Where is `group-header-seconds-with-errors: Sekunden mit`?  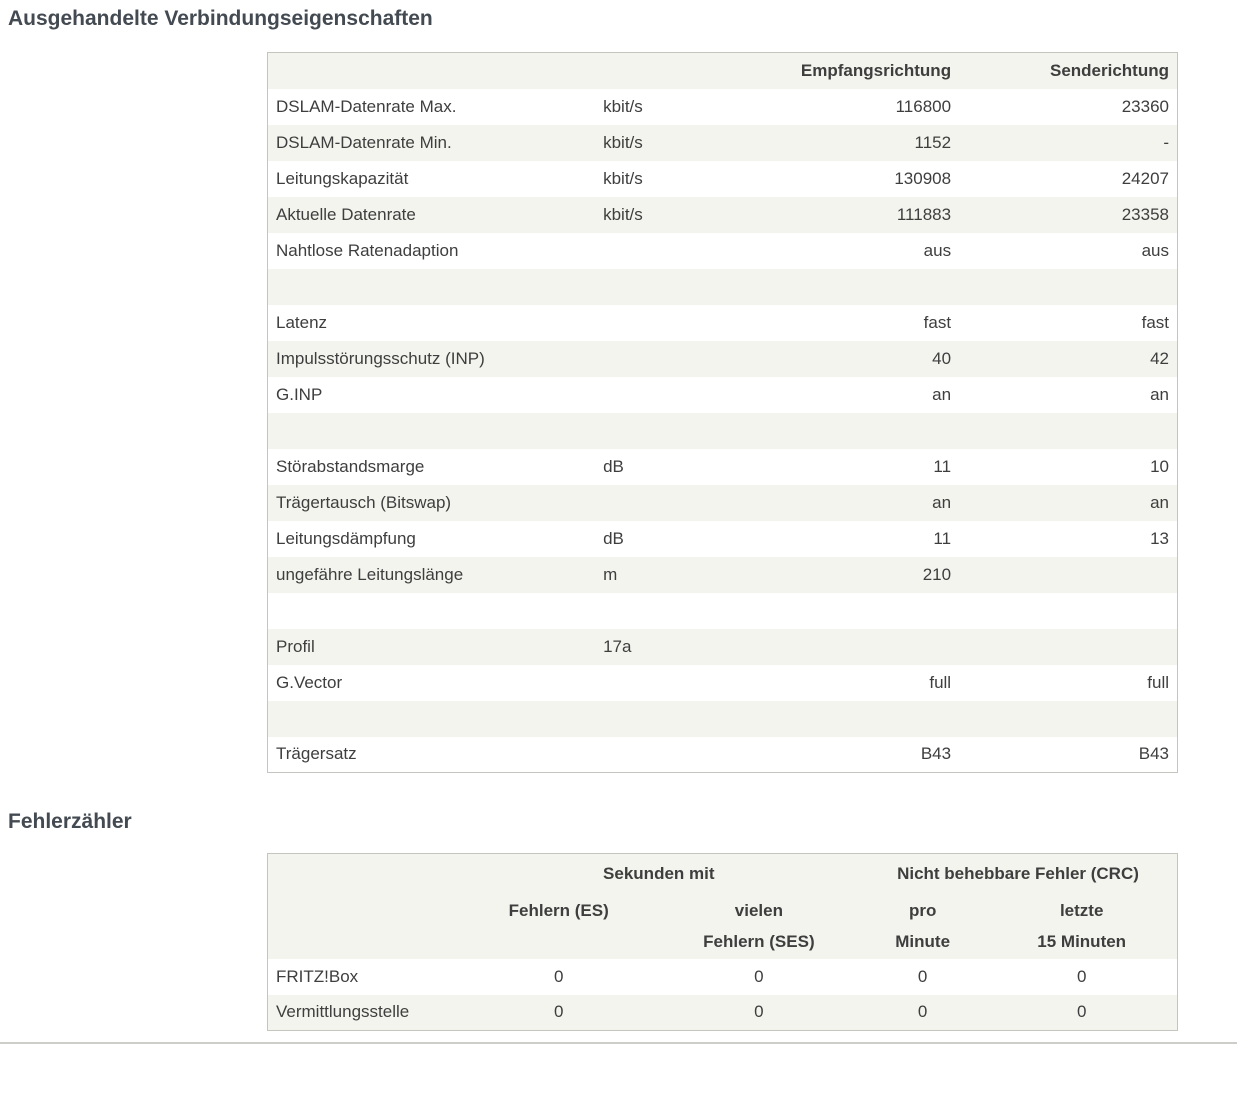 group-header-seconds-with-errors: Sekunden mit is located at coordinates (659, 873).